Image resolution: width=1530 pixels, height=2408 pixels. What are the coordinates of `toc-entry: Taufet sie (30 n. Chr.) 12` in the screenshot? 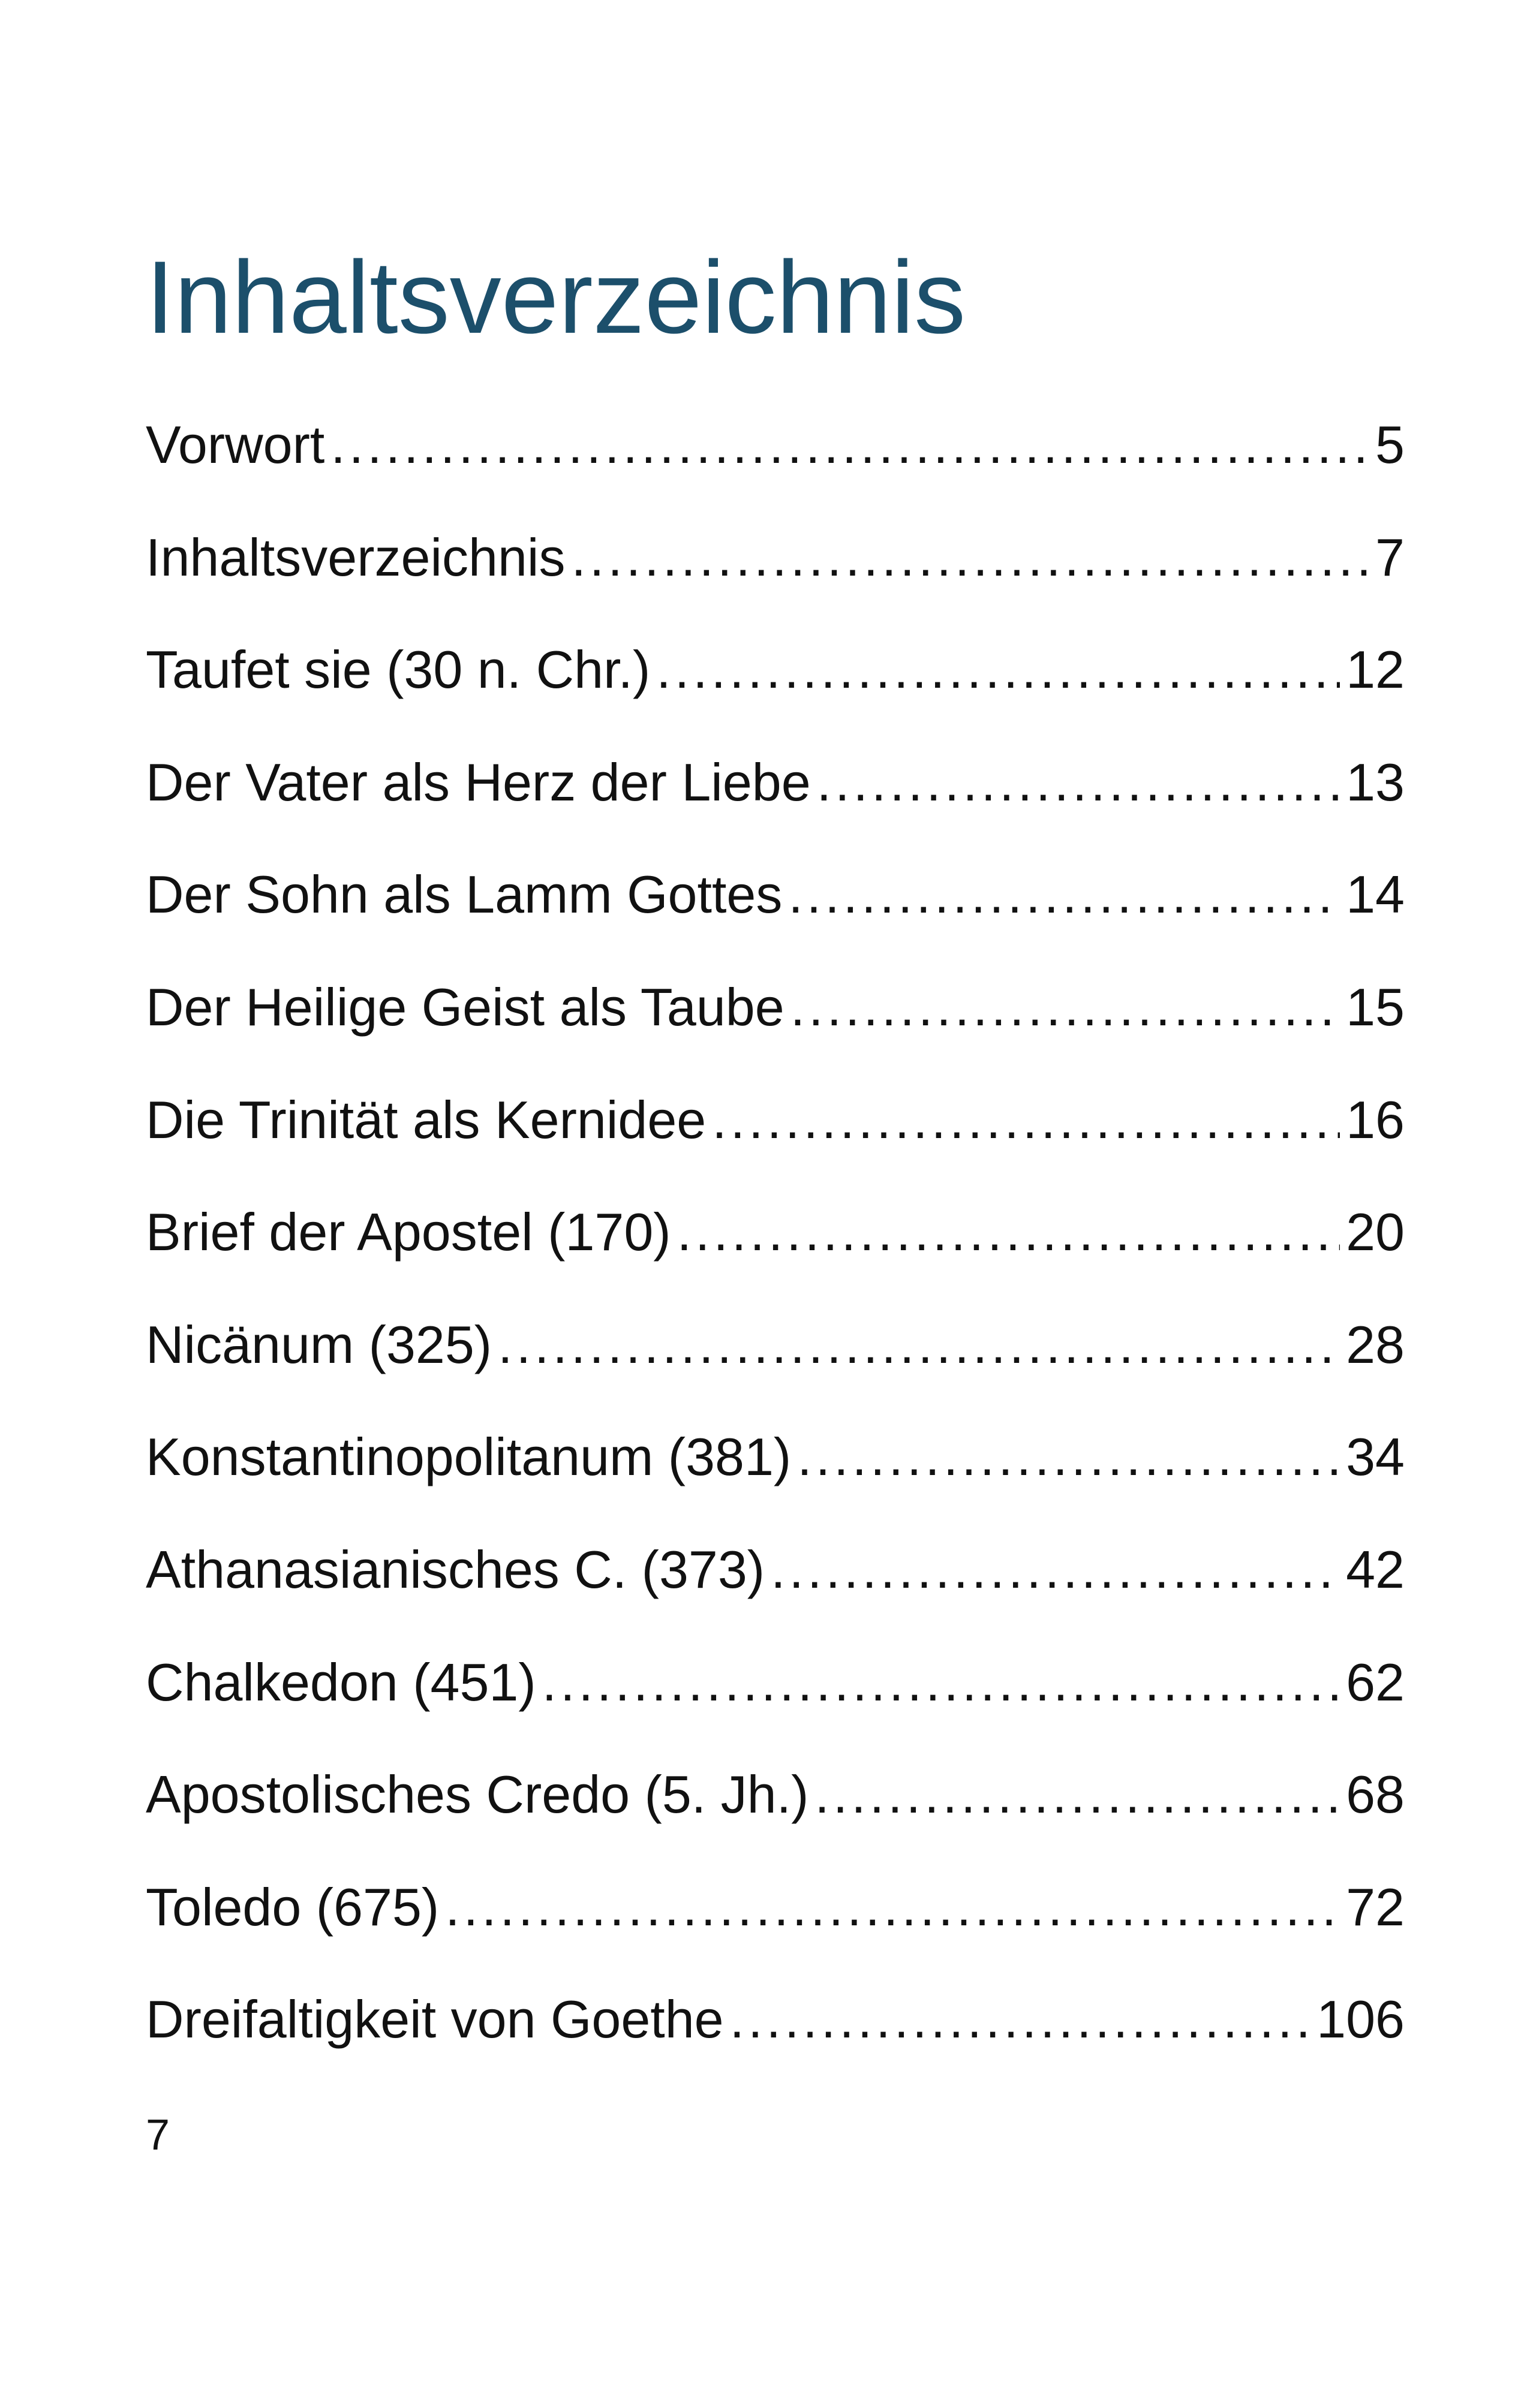 It's located at (775, 692).